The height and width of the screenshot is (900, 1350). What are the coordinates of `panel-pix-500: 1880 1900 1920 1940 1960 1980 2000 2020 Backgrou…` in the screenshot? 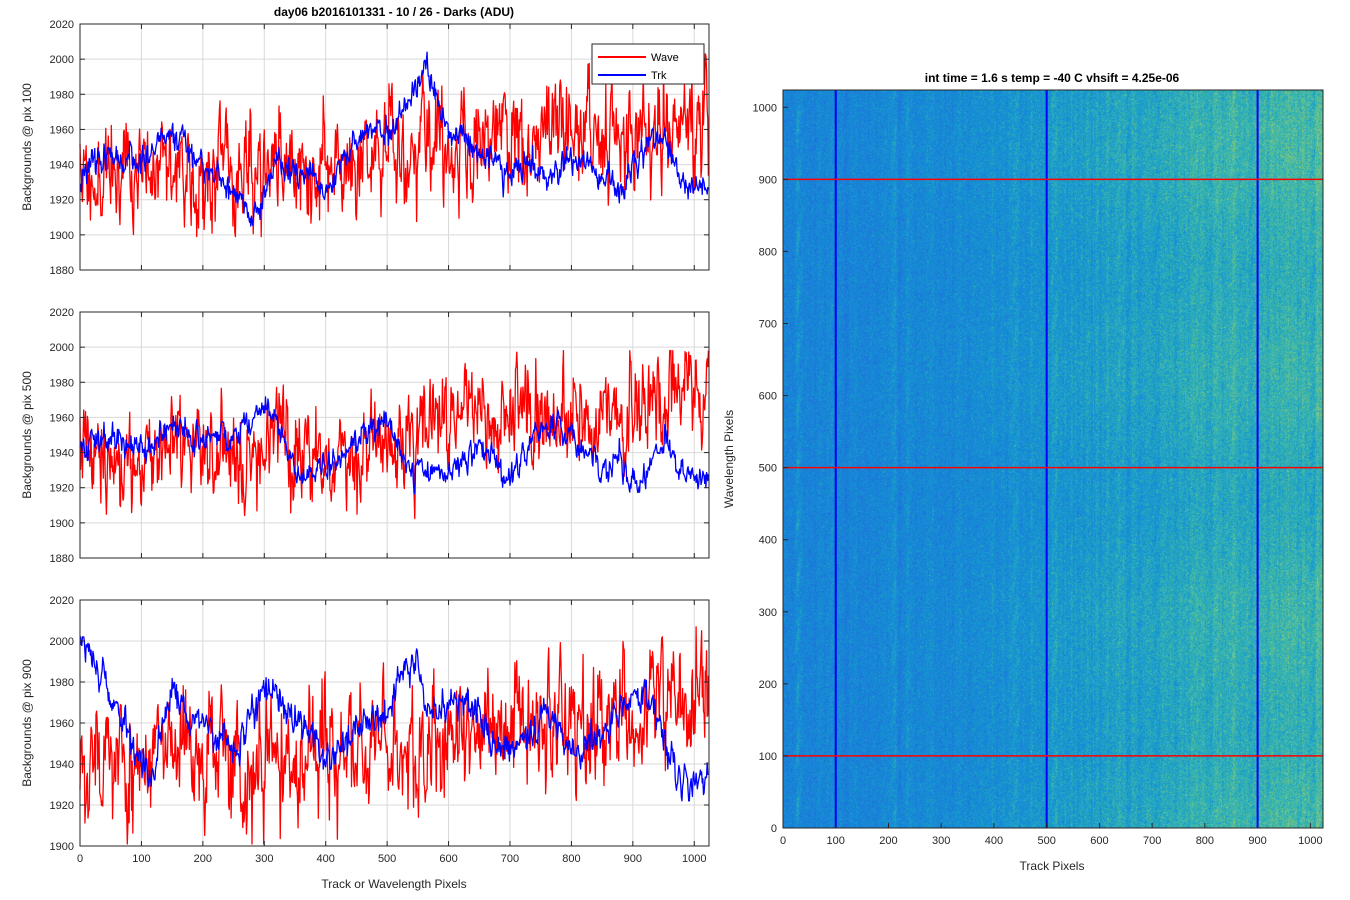 It's located at (365, 436).